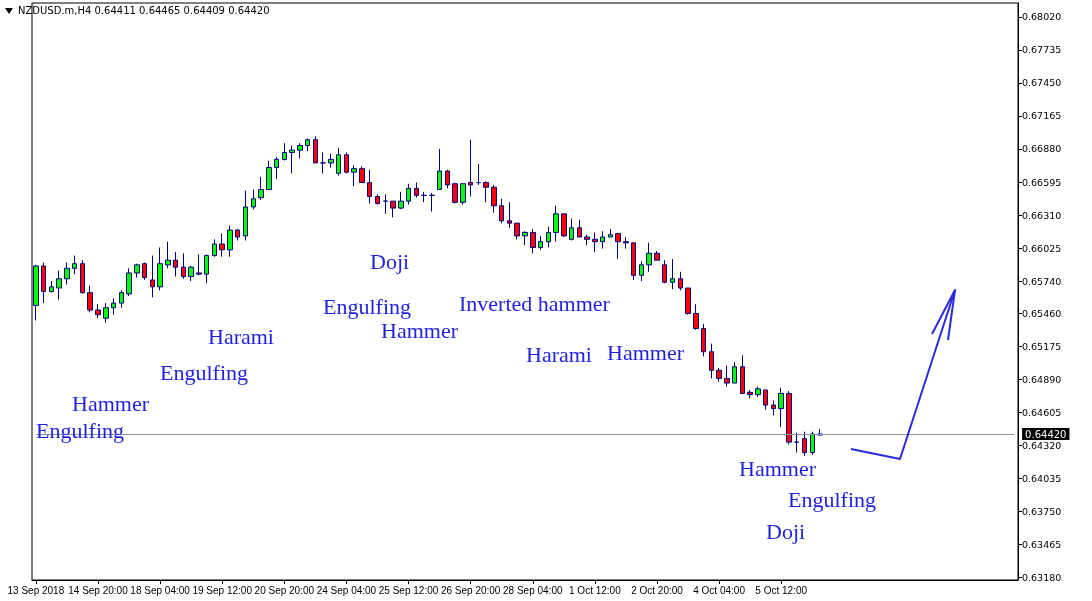  Describe the element at coordinates (1042, 281) in the screenshot. I see `y-tick-label: 0.65740` at that location.